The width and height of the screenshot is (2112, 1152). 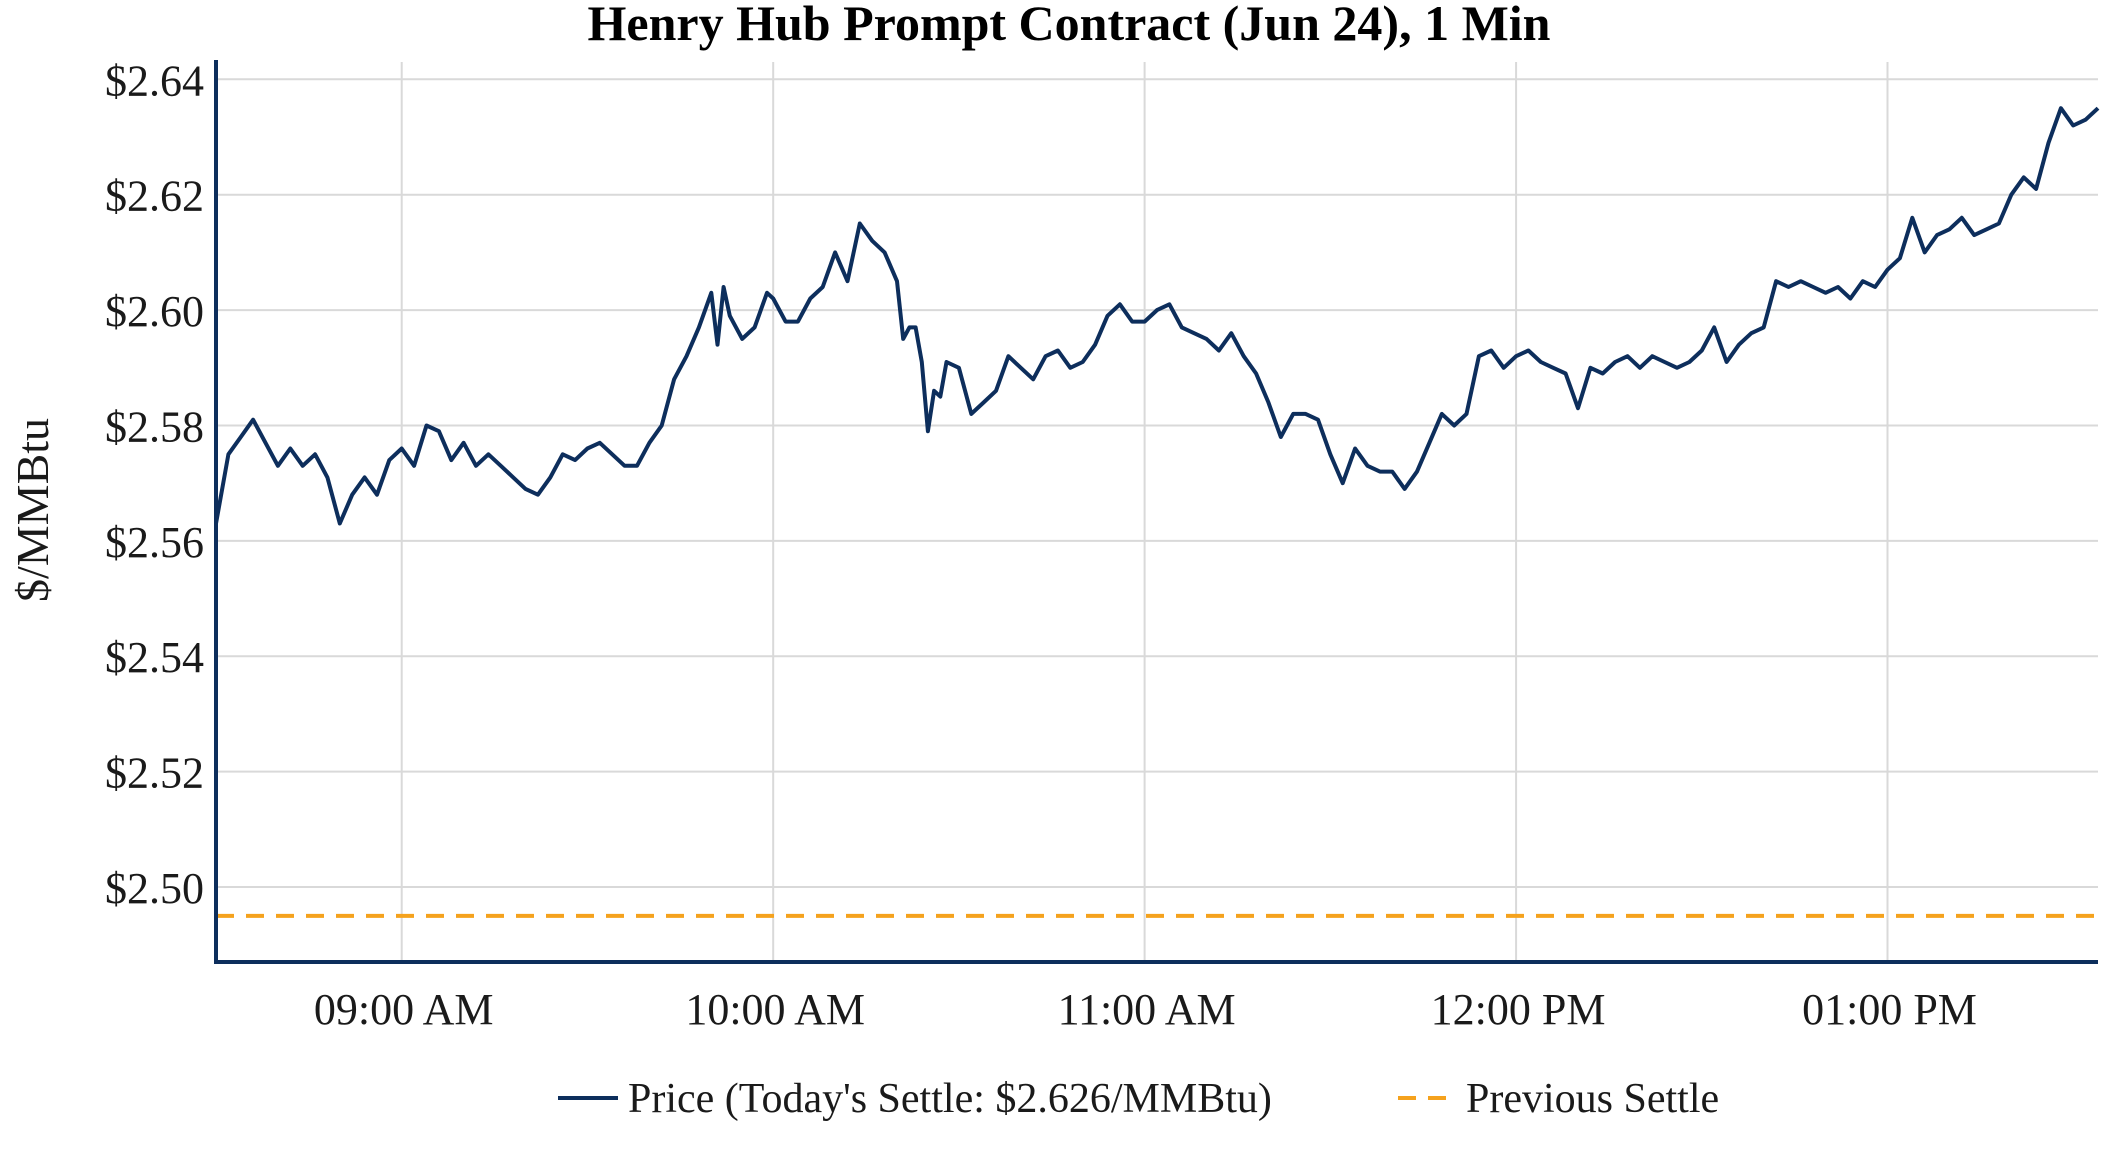 What do you see at coordinates (1592, 1099) in the screenshot?
I see `legend-settle-label: Previous Settle` at bounding box center [1592, 1099].